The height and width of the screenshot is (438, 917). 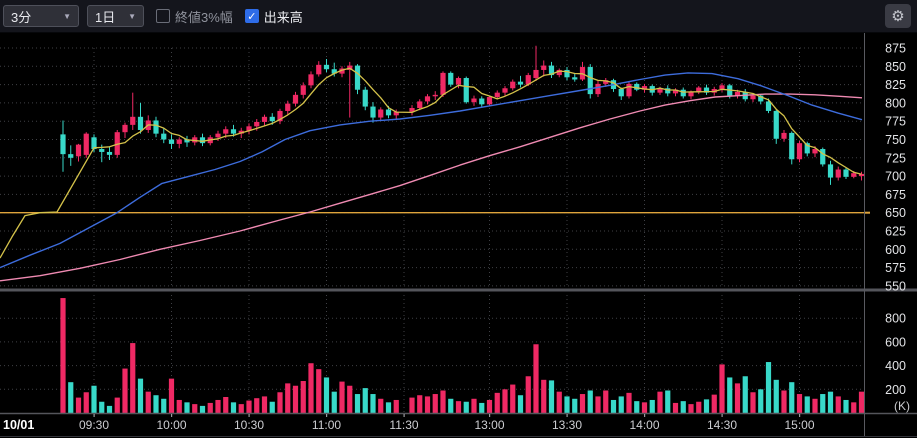 What do you see at coordinates (898, 16) in the screenshot?
I see `settings-button: ⚙` at bounding box center [898, 16].